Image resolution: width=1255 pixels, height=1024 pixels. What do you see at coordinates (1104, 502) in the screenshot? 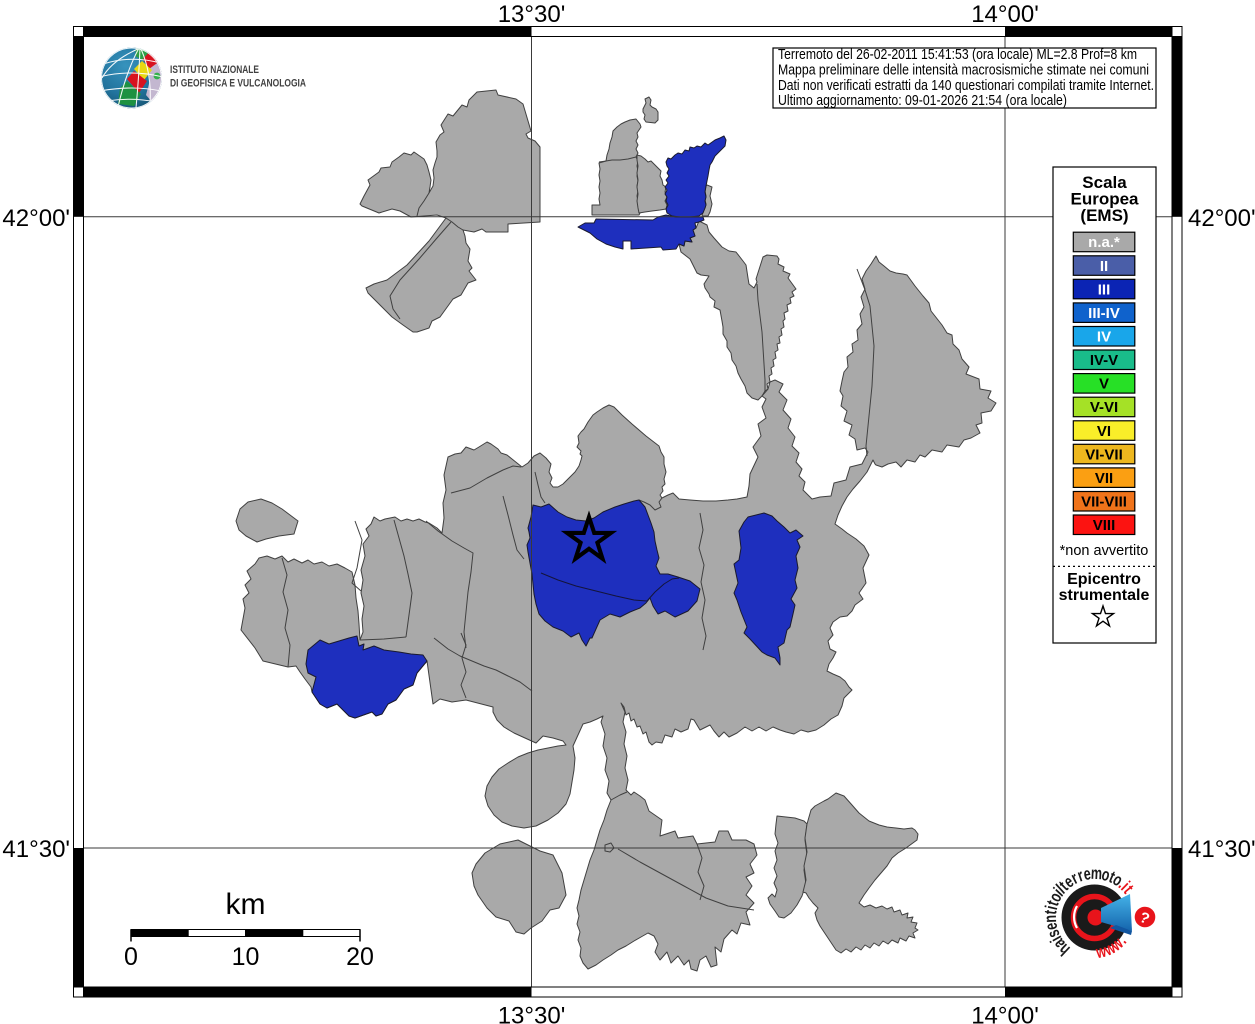
I see `svg-text: VII-VIII` at bounding box center [1104, 502].